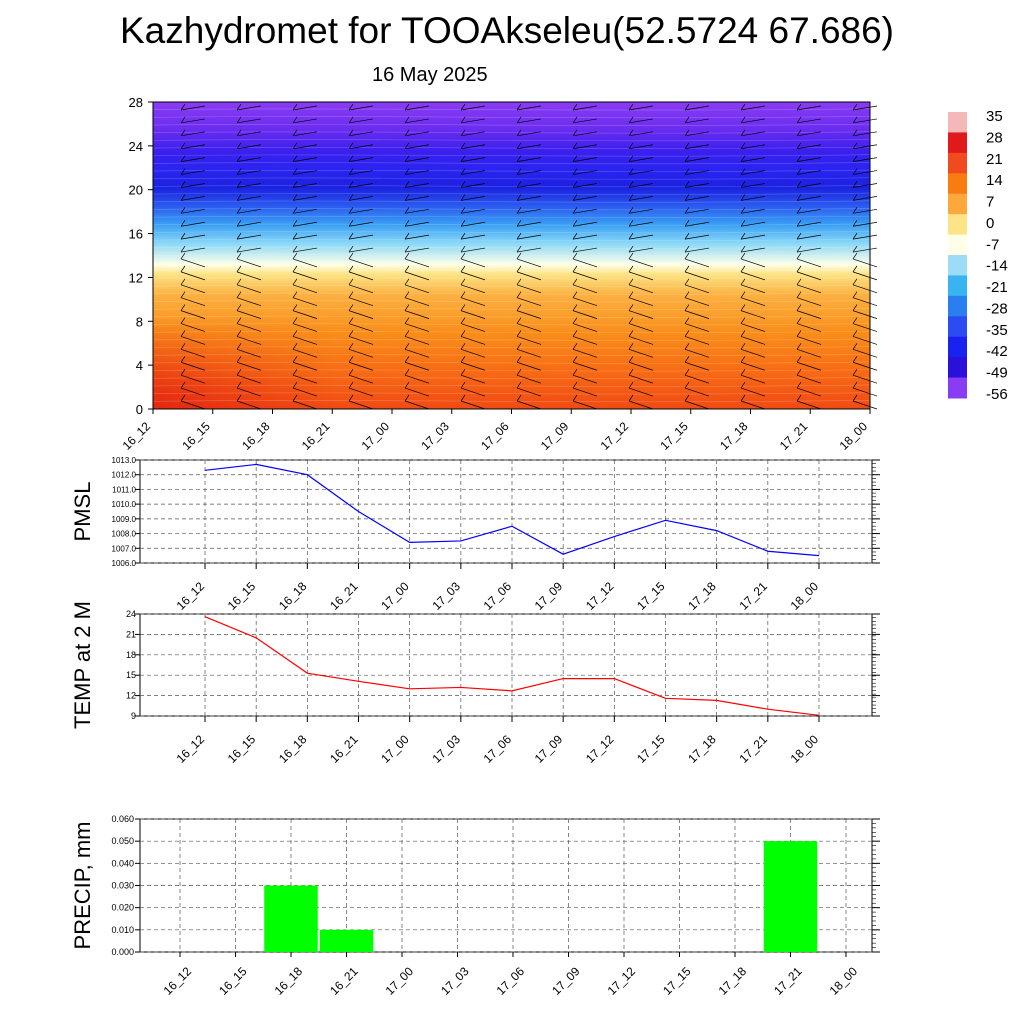 This screenshot has width=1024, height=1024. Describe the element at coordinates (344, 596) in the screenshot. I see `x-tick-label: 16_21` at that location.